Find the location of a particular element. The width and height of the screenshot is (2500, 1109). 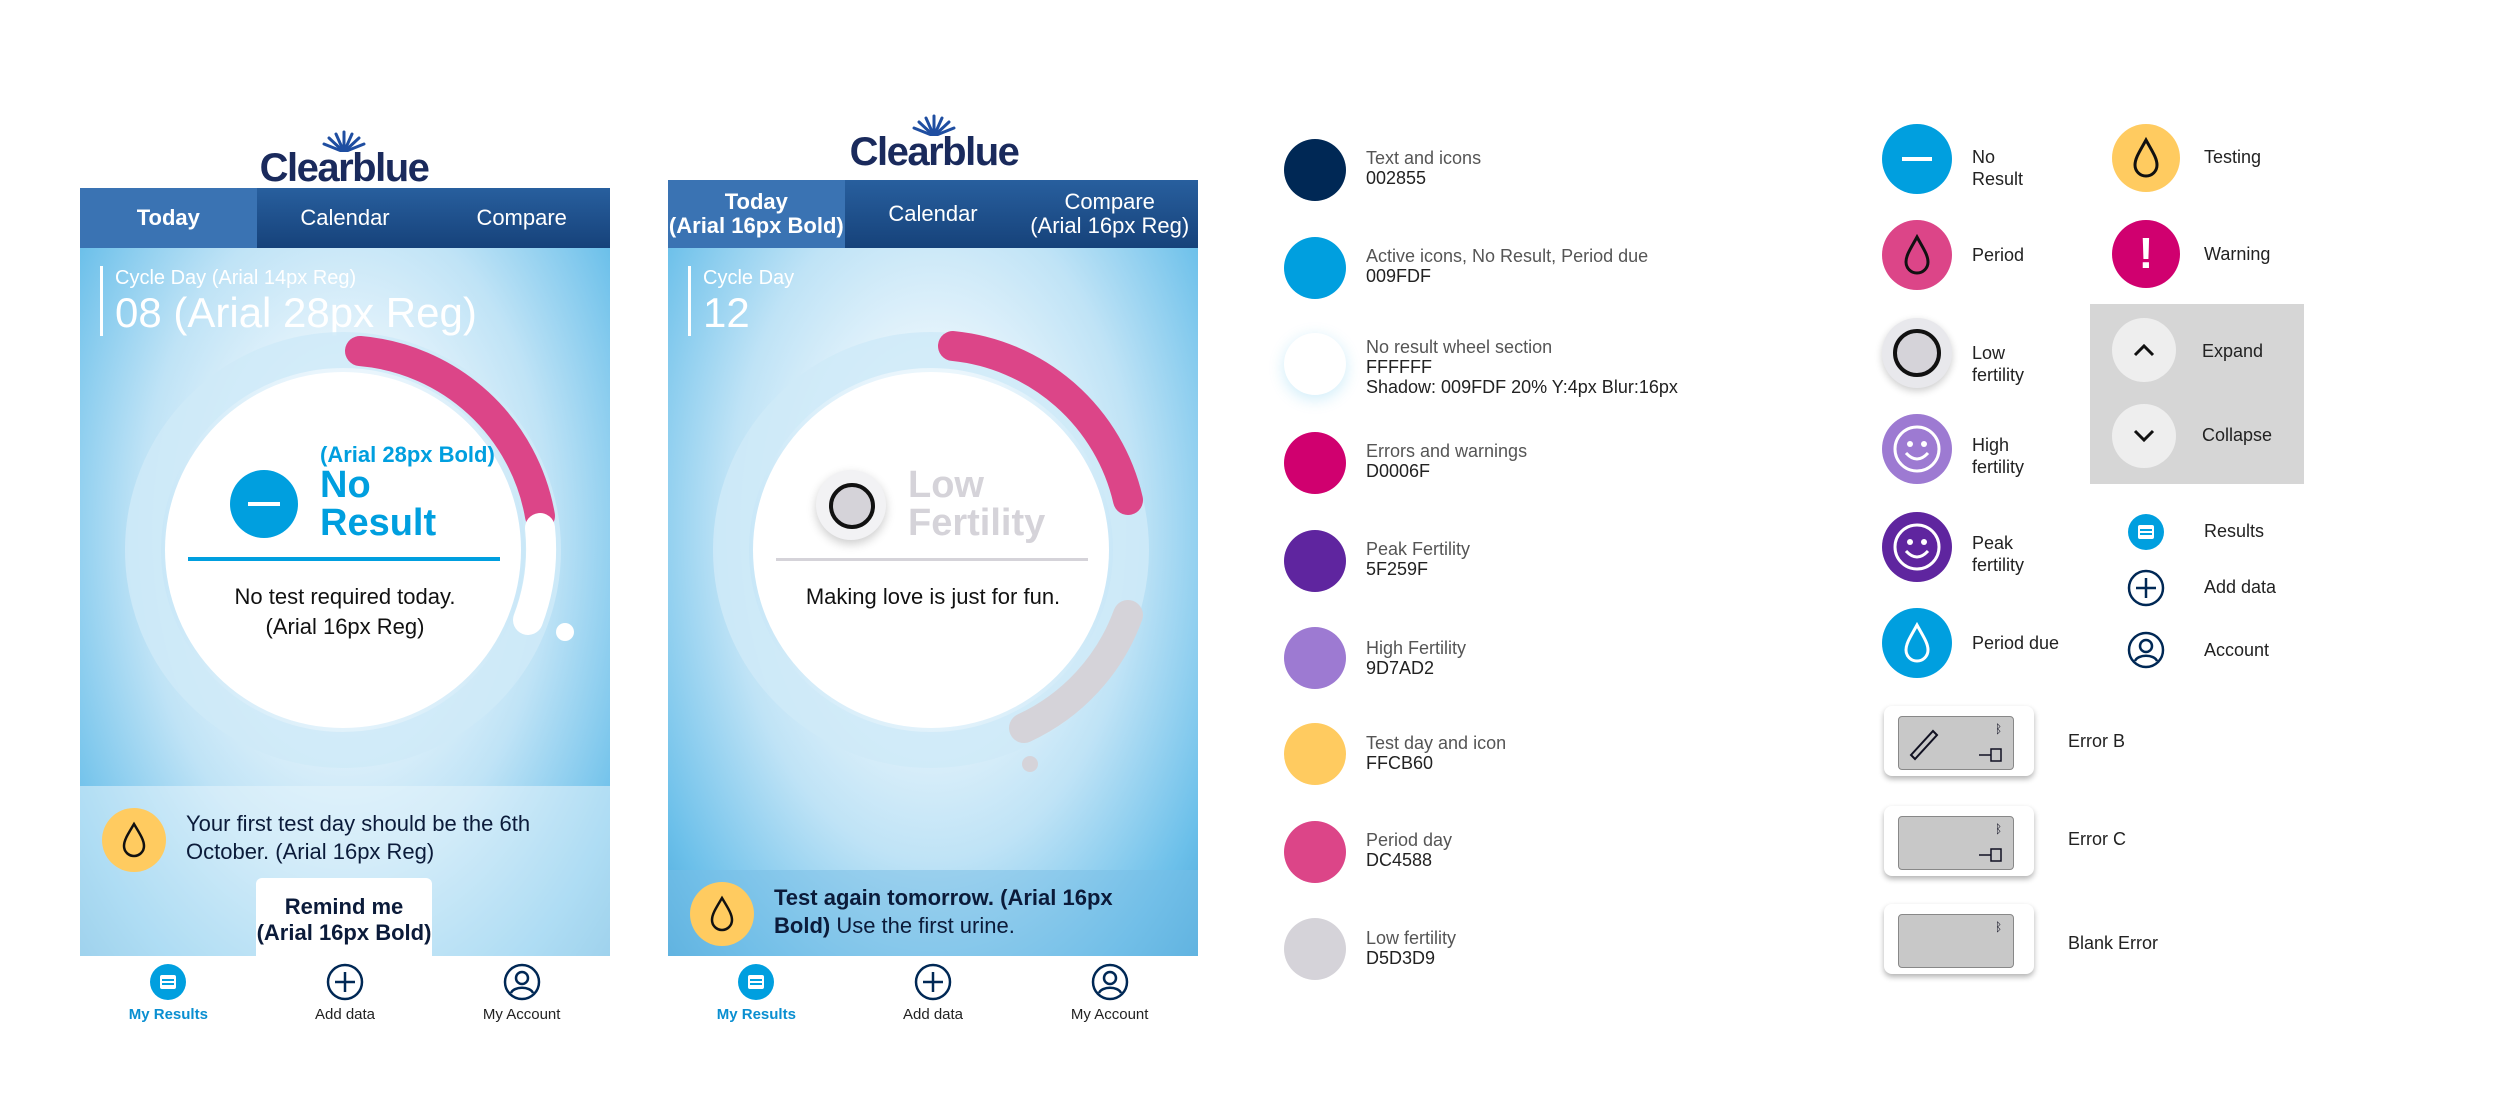

fertility-wheel is located at coordinates (349, 550).